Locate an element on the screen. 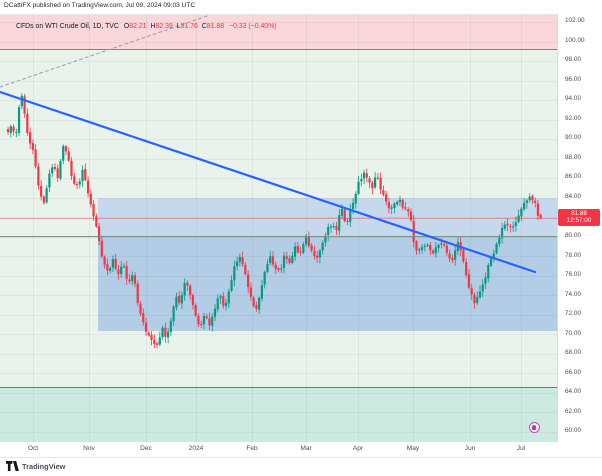 This screenshot has height=476, width=602. price-tick-label: 62.00 is located at coordinates (573, 411).